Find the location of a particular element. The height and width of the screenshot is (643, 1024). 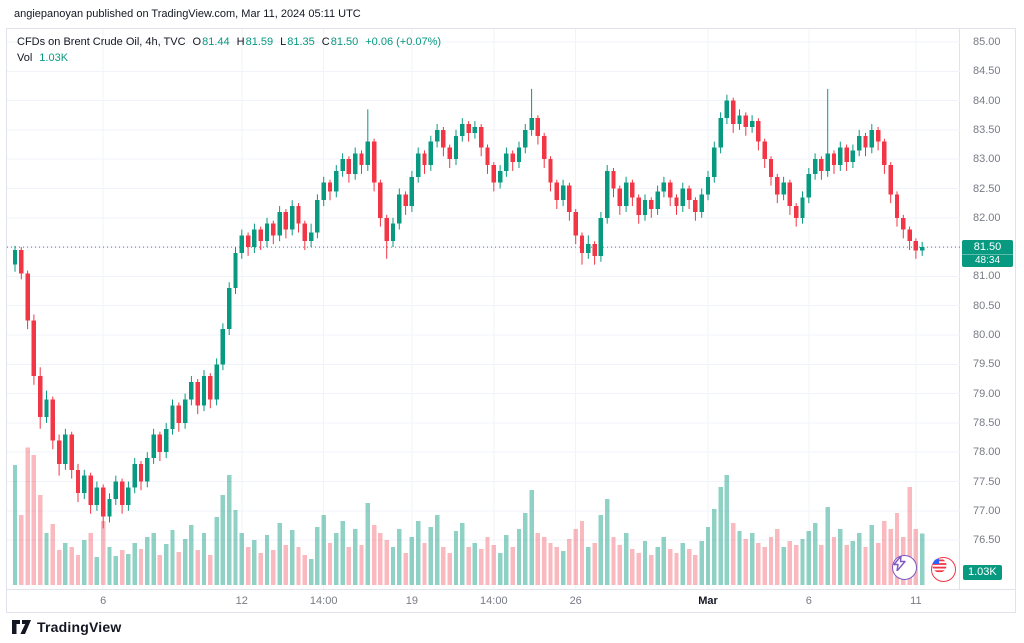

price-tick-label: 76.50 is located at coordinates (987, 540).